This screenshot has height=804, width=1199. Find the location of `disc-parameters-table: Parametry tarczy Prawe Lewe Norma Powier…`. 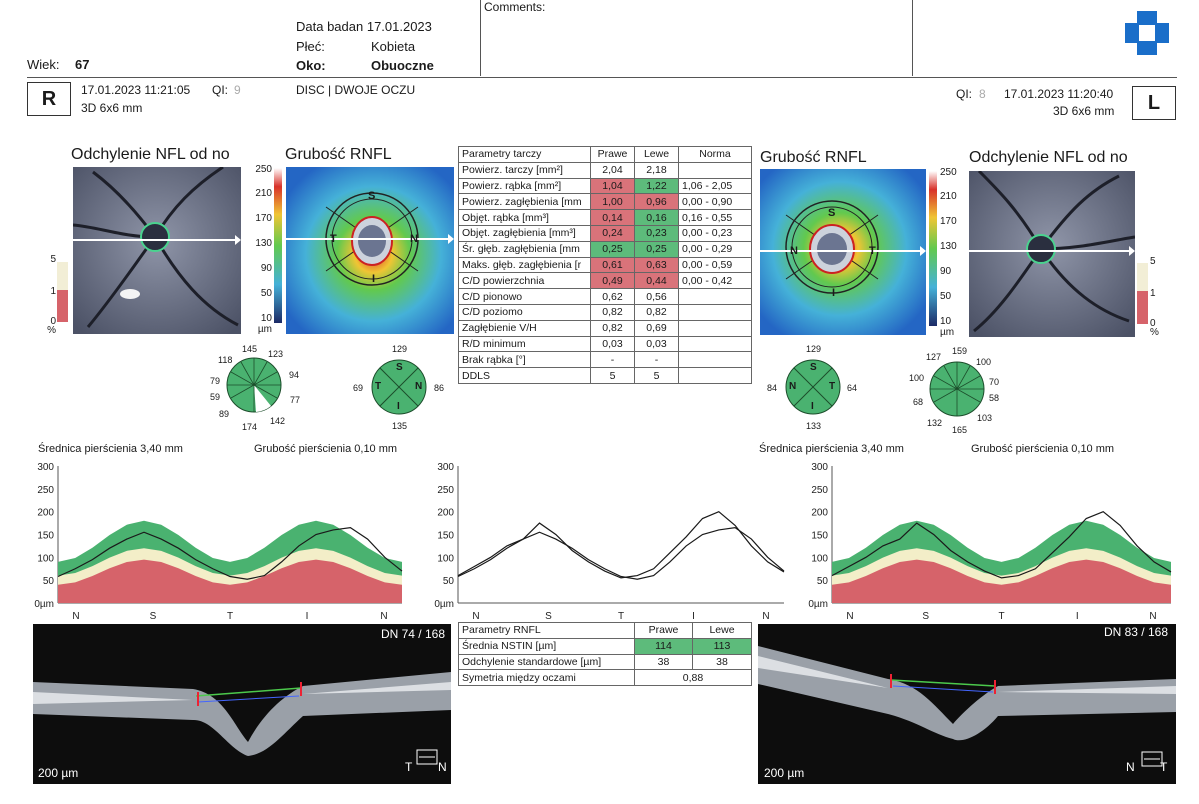

disc-parameters-table: Parametry tarczy Prawe Lewe Norma Powier… is located at coordinates (605, 265).